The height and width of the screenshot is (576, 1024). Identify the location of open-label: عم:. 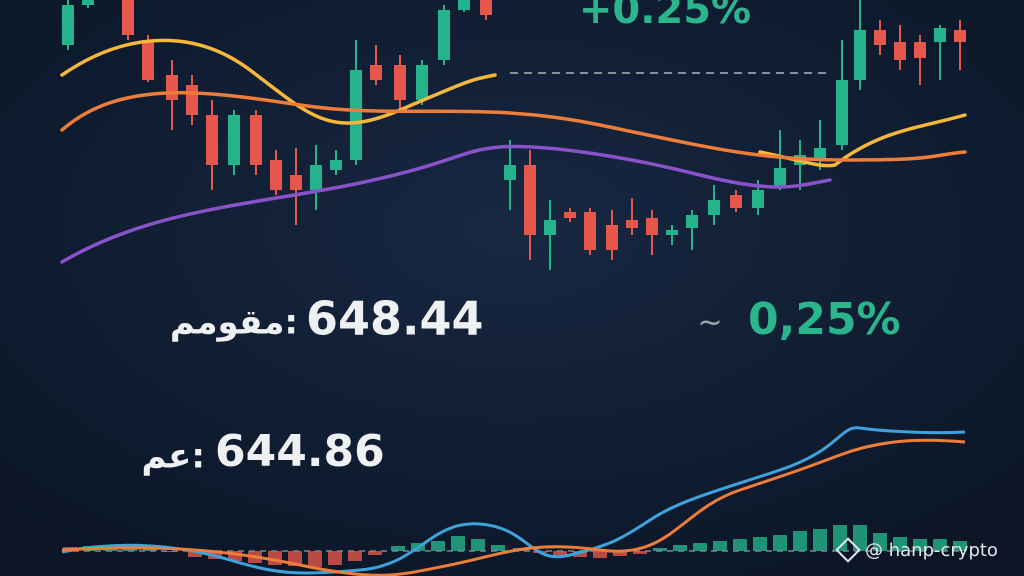
(174, 457).